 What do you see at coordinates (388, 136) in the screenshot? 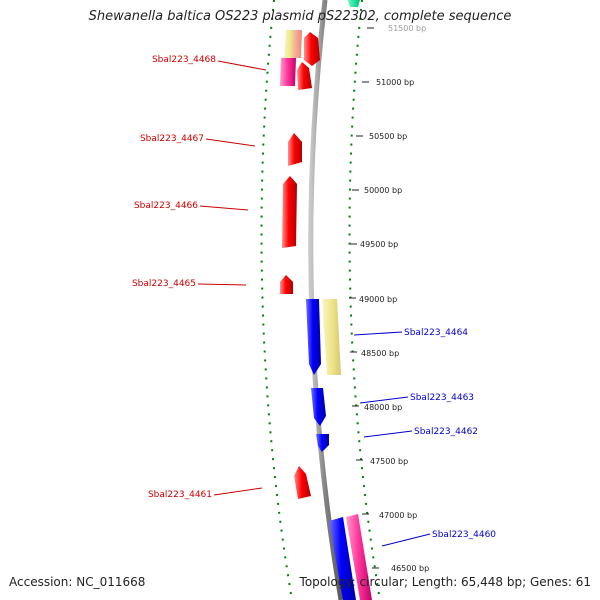
I see `tick-label: 50500 bp` at bounding box center [388, 136].